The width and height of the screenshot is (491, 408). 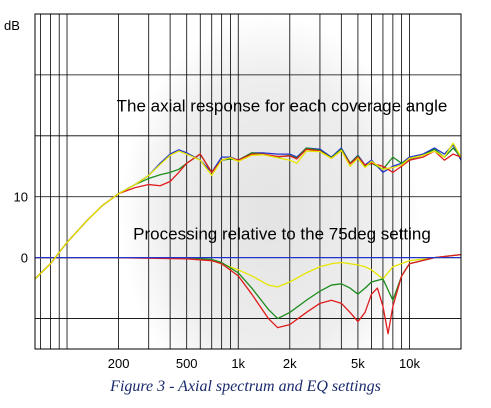 I want to click on x-tick-labels: 200 500 1k 2k 5k 10k, so click(x=264, y=363).